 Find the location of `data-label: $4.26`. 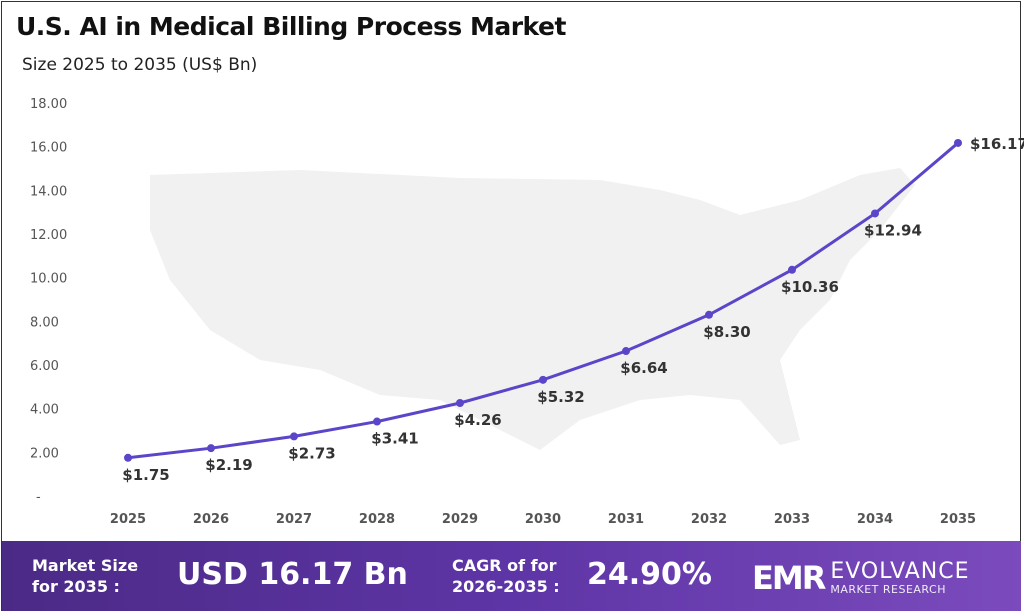

data-label: $4.26 is located at coordinates (477, 420).